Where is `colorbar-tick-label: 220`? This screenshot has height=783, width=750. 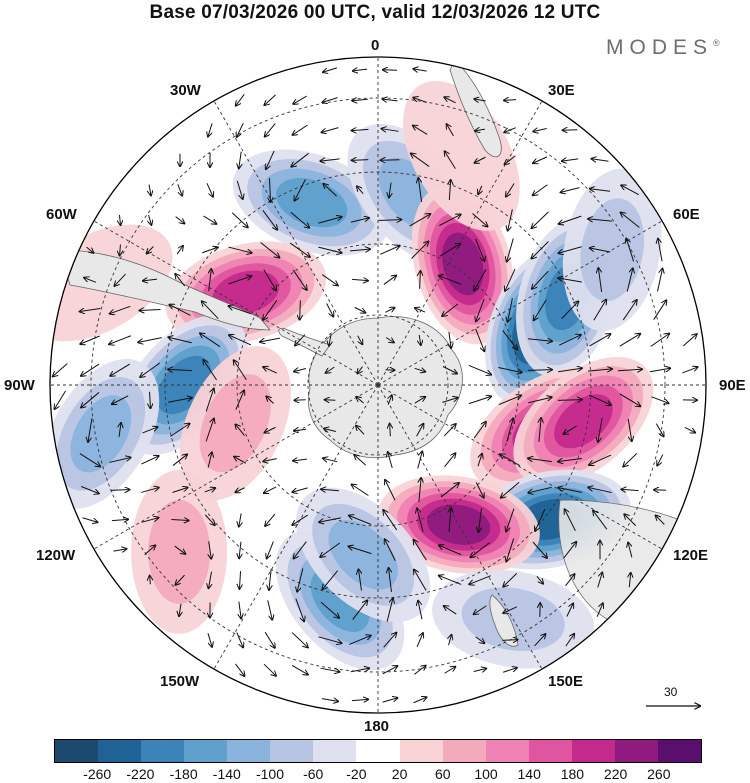 colorbar-tick-label: 220 is located at coordinates (615, 774).